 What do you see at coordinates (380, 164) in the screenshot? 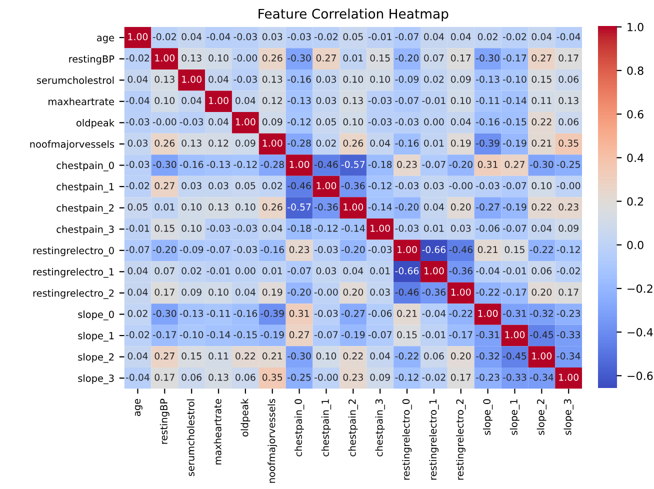
I see `data-label: -0.18` at bounding box center [380, 164].